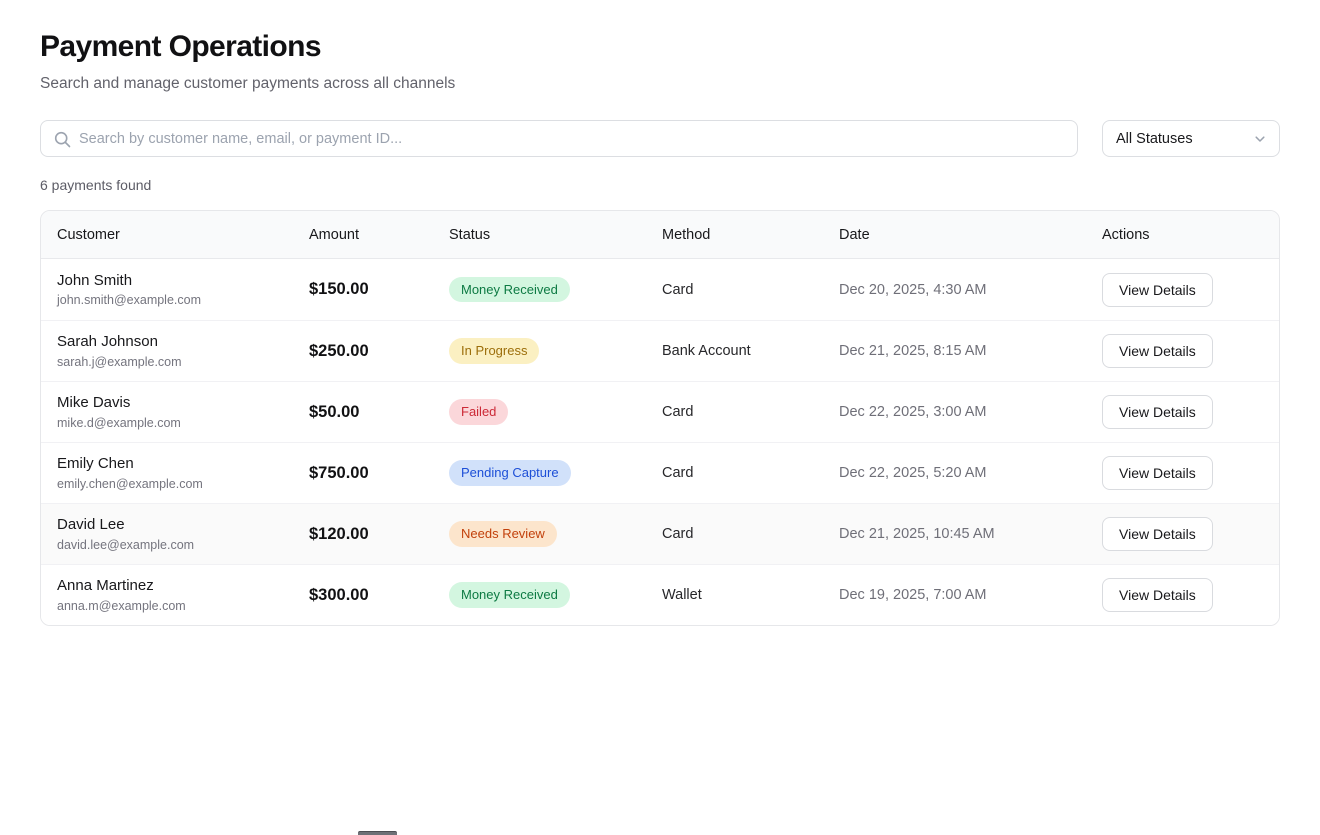 The image size is (1320, 835). What do you see at coordinates (470, 234) in the screenshot?
I see `column-header: Status` at bounding box center [470, 234].